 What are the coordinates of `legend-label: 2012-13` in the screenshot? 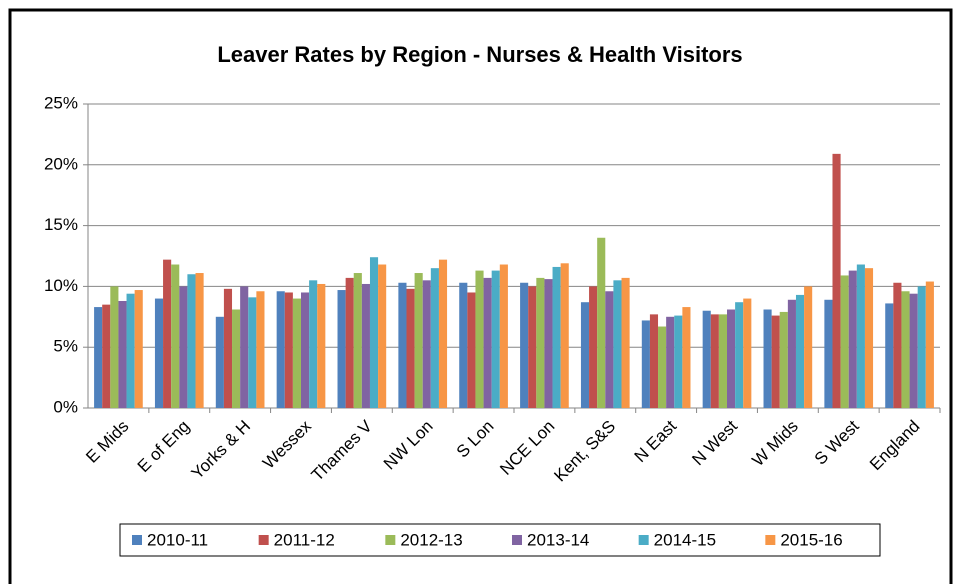 It's located at (431, 539).